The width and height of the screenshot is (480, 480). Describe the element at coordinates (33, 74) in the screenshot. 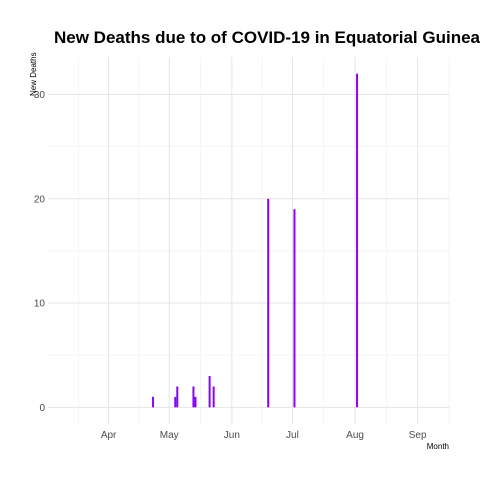

I see `y-axis-label: New Deaths` at that location.